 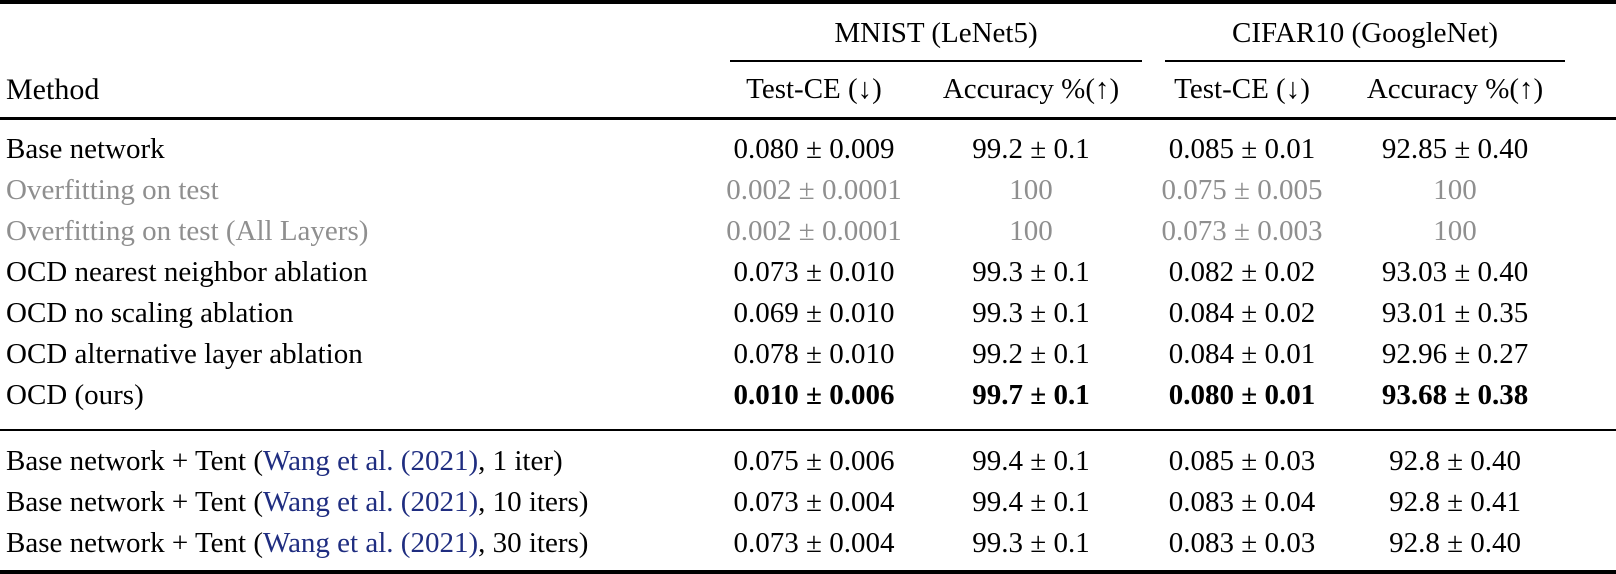 I want to click on method-cell: Overfitting on test, so click(x=112, y=190).